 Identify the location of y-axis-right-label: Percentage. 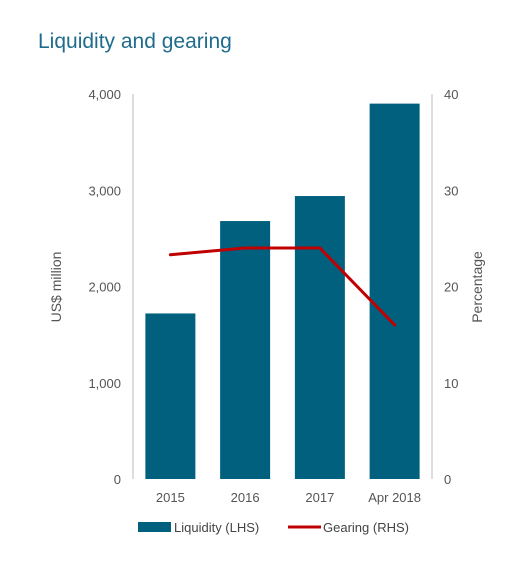
(477, 287).